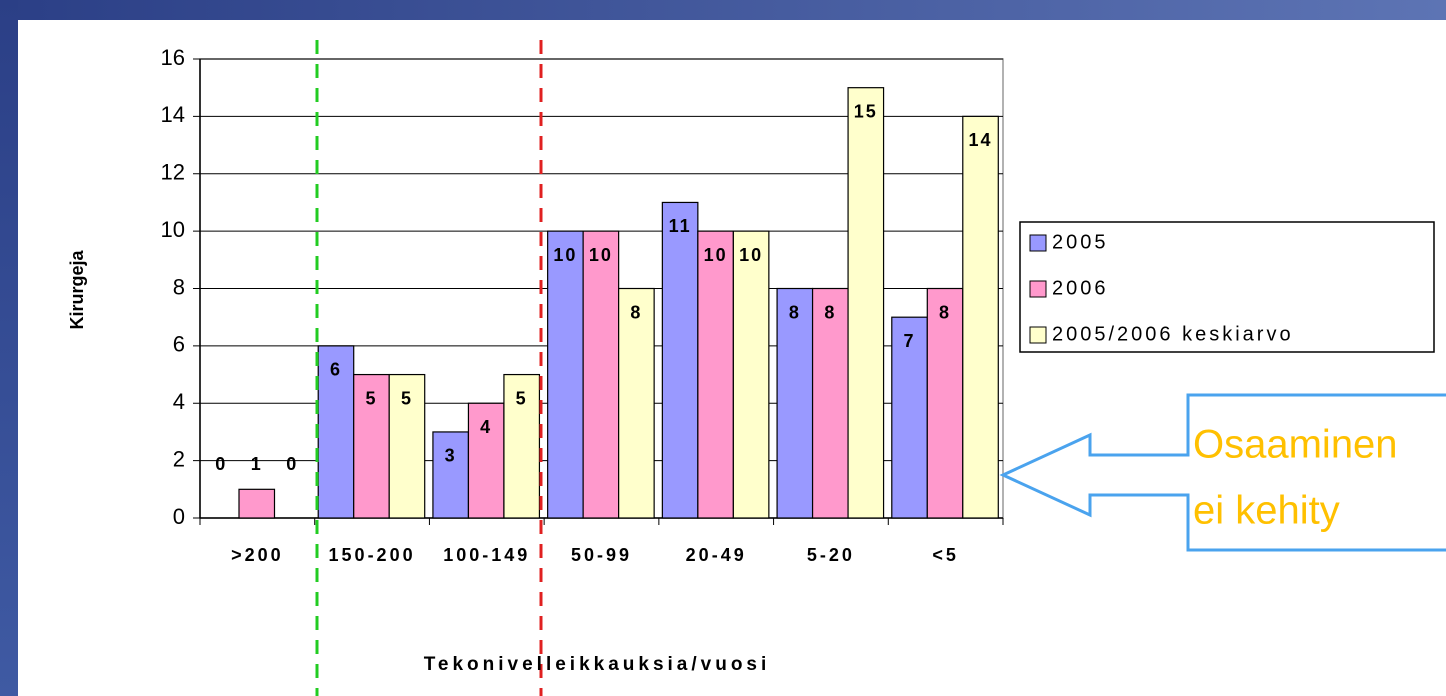  Describe the element at coordinates (173, 114) in the screenshot. I see `y-tick-label: 14` at that location.